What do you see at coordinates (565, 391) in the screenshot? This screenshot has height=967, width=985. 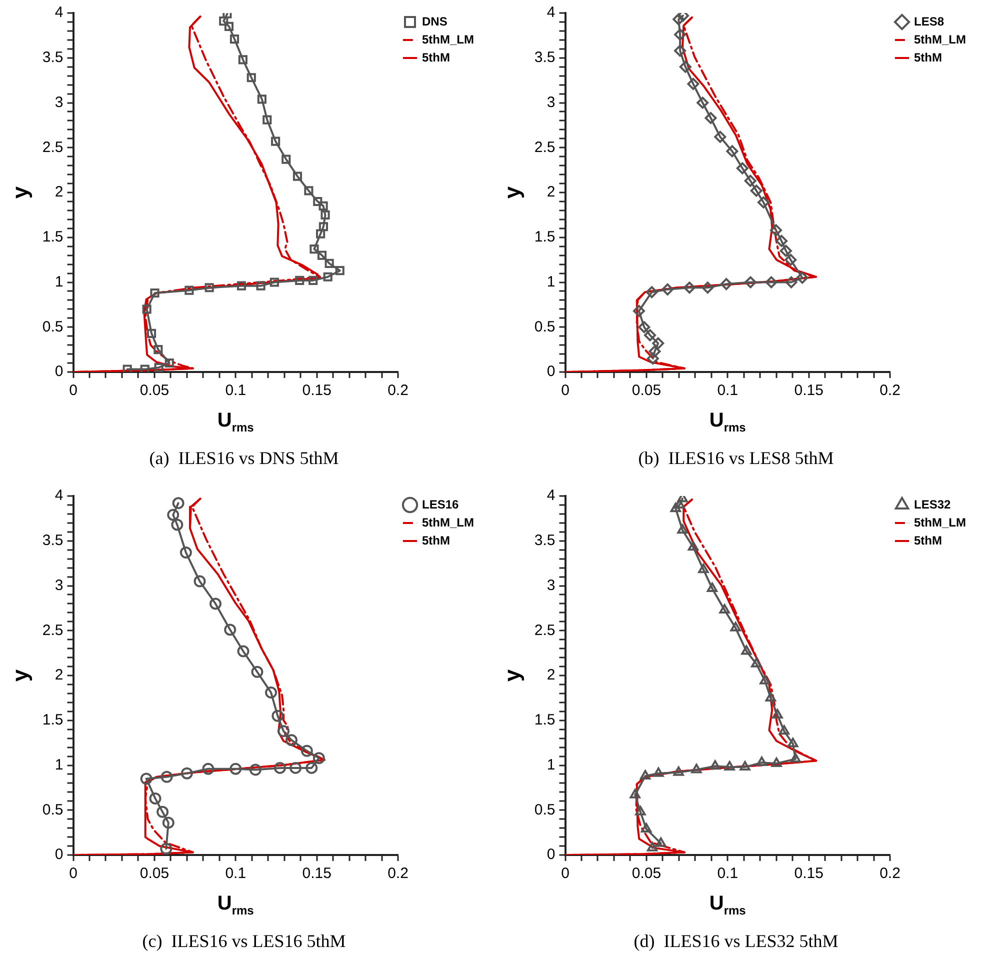 I see `x-tick-label: 0` at bounding box center [565, 391].